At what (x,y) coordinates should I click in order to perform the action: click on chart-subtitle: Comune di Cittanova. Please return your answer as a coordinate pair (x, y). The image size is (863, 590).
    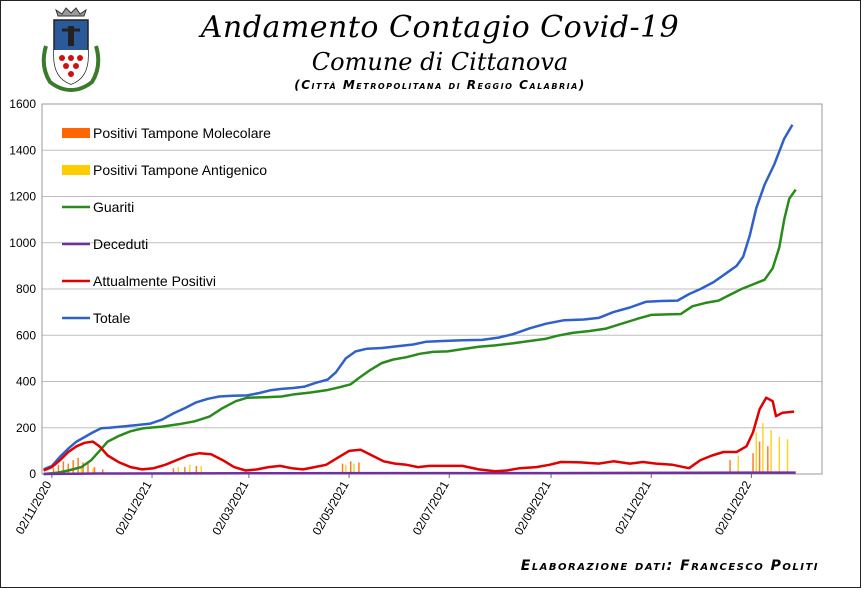
    Looking at the image, I should click on (440, 62).